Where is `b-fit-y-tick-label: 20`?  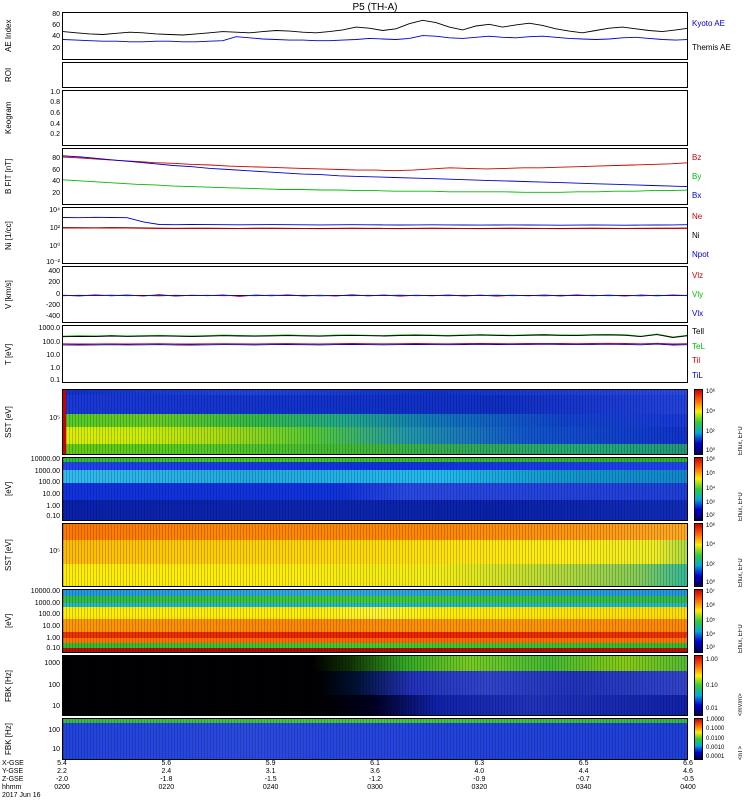
b-fit-y-tick-label: 20 is located at coordinates (56, 193).